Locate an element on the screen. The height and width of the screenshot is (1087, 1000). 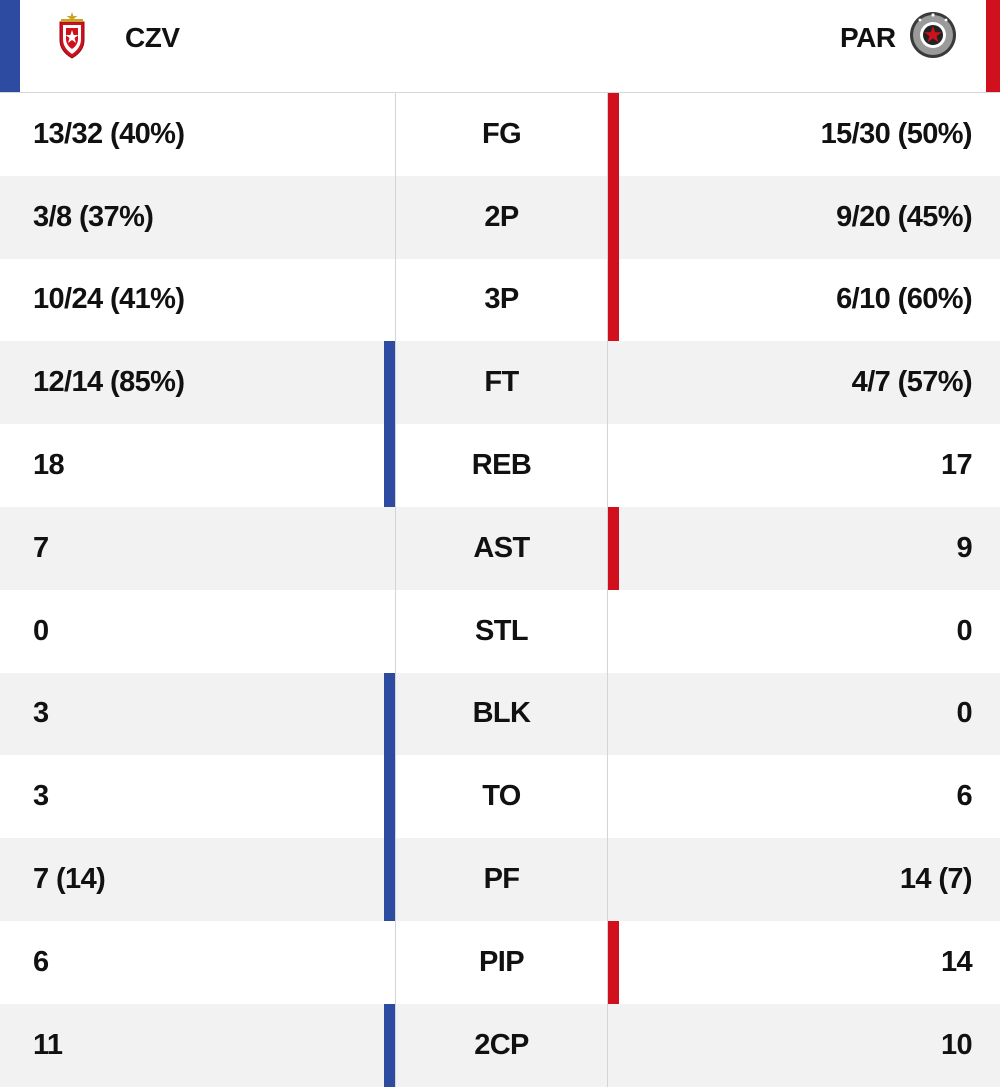
stat-row-2cp: 11 2CP 10 is located at coordinates (500, 1045).